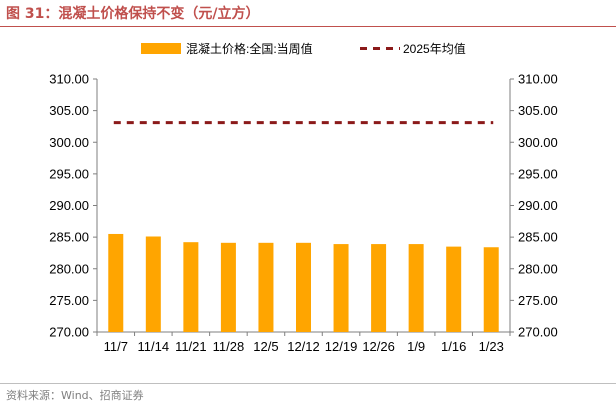 The image size is (616, 410). Describe the element at coordinates (538, 173) in the screenshot. I see `y-tick-label-right: 295.00` at that location.